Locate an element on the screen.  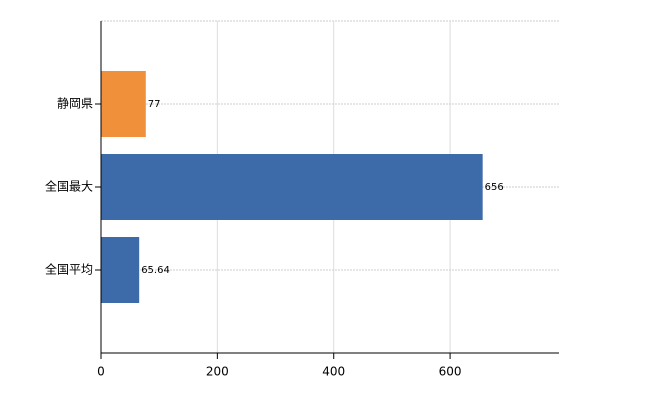
y-tick-label: 全国平均 is located at coordinates (69, 269).